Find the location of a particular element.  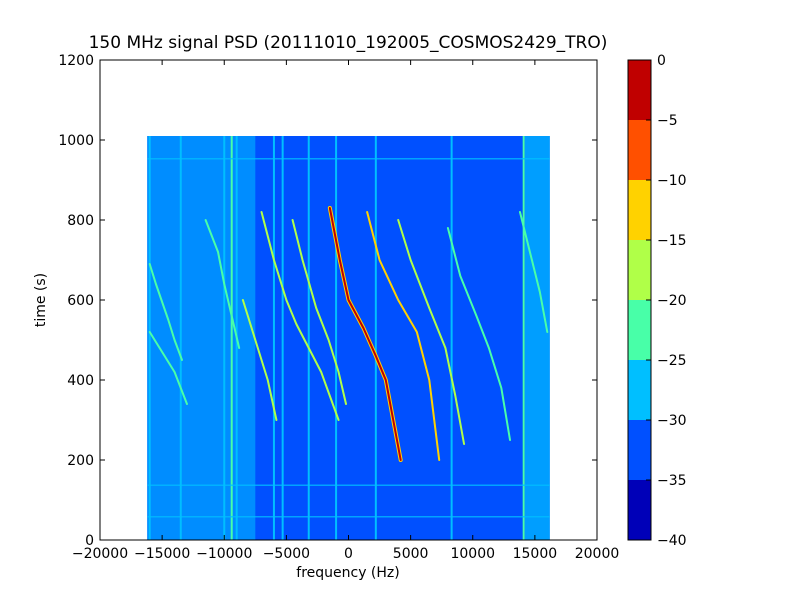

x-tick-label: −5000 is located at coordinates (286, 554).